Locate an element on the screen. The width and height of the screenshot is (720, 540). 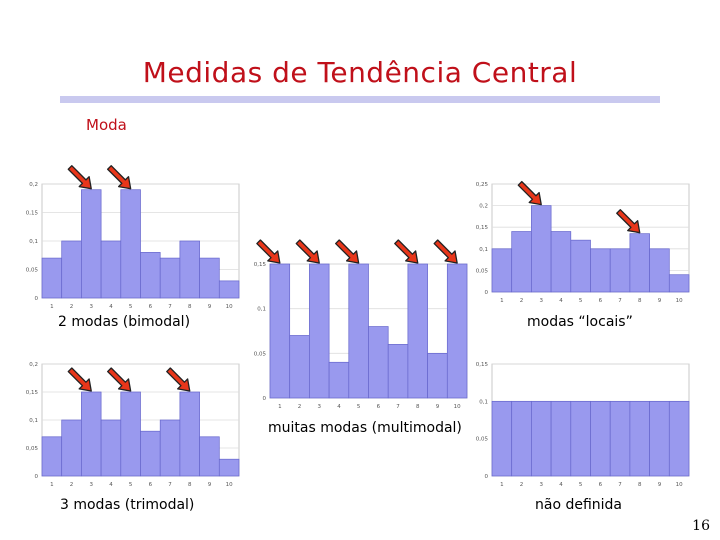
slide-subtitle: Moda is located at coordinates (106, 125).